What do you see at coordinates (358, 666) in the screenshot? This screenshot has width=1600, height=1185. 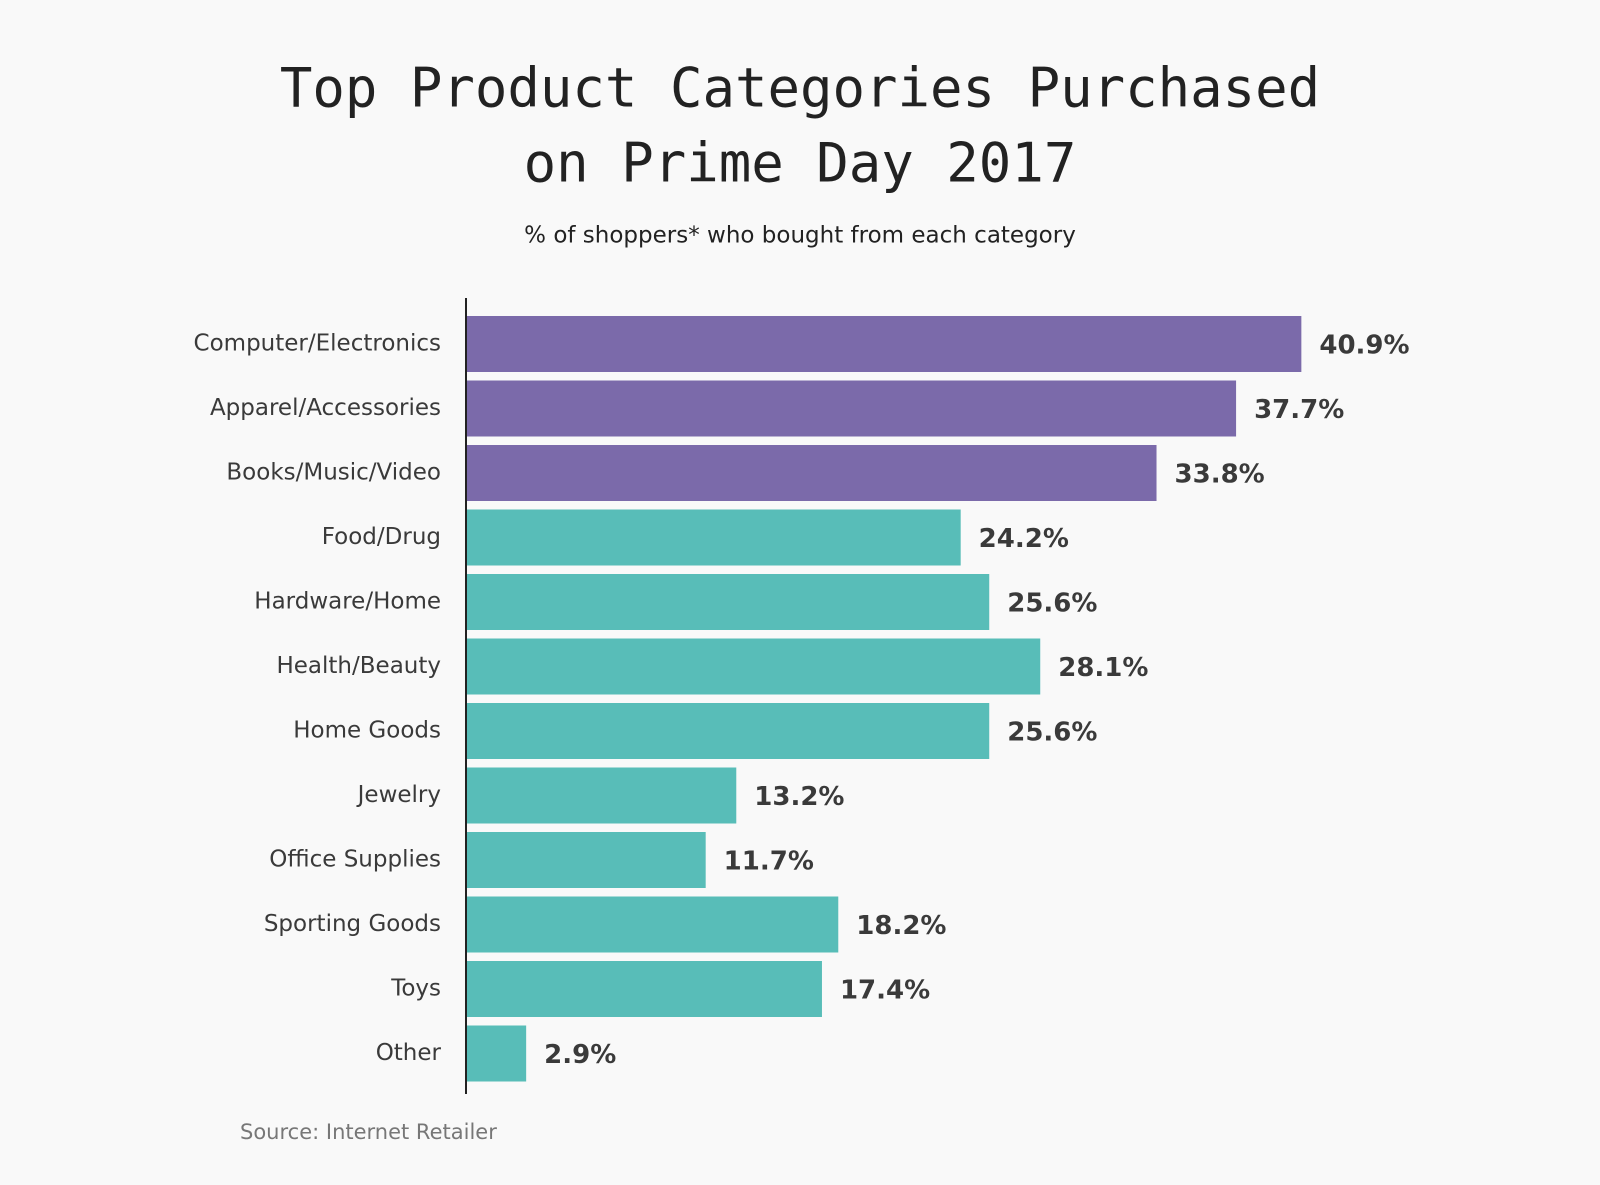 I see `category-label: Health/Beauty` at bounding box center [358, 666].